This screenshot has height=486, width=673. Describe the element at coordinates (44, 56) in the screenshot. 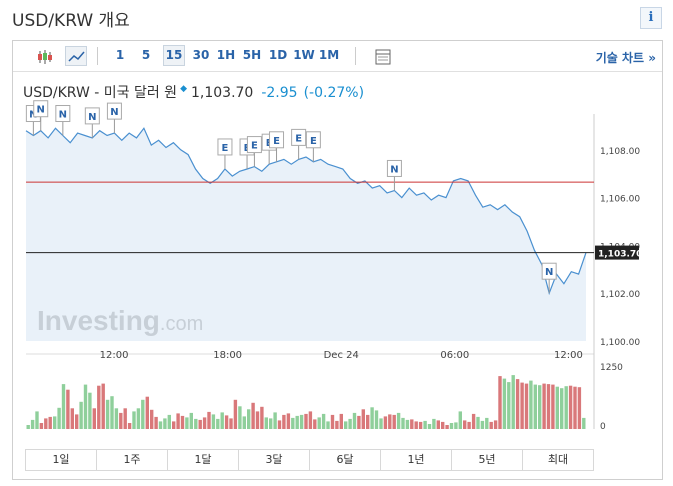

I see `candlestick-icon` at that location.